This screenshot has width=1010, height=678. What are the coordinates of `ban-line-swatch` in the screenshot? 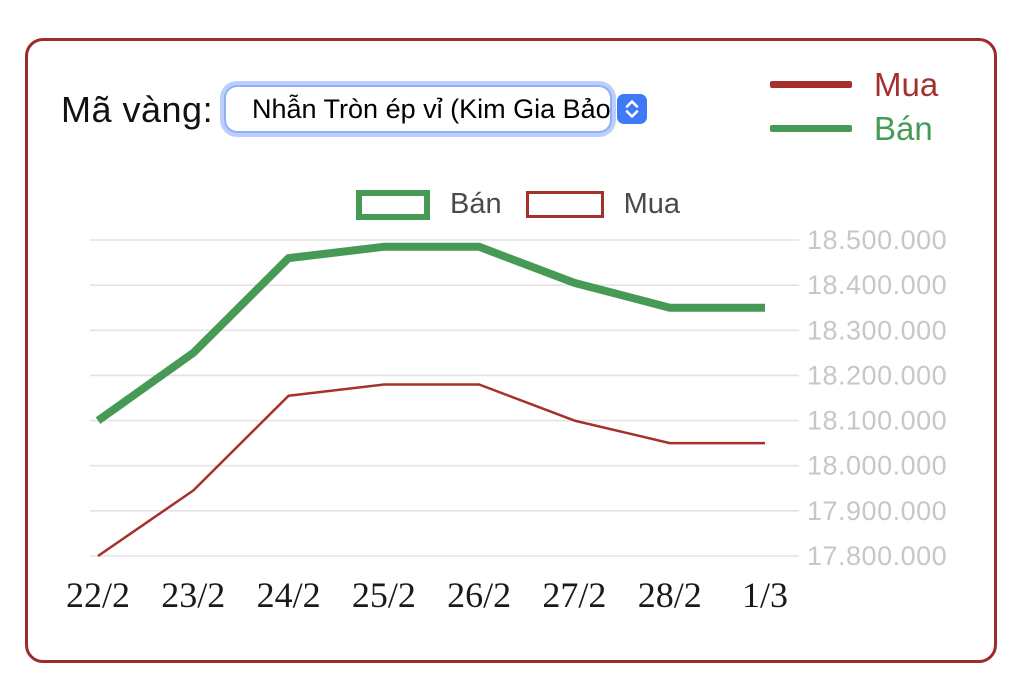 It's located at (811, 128).